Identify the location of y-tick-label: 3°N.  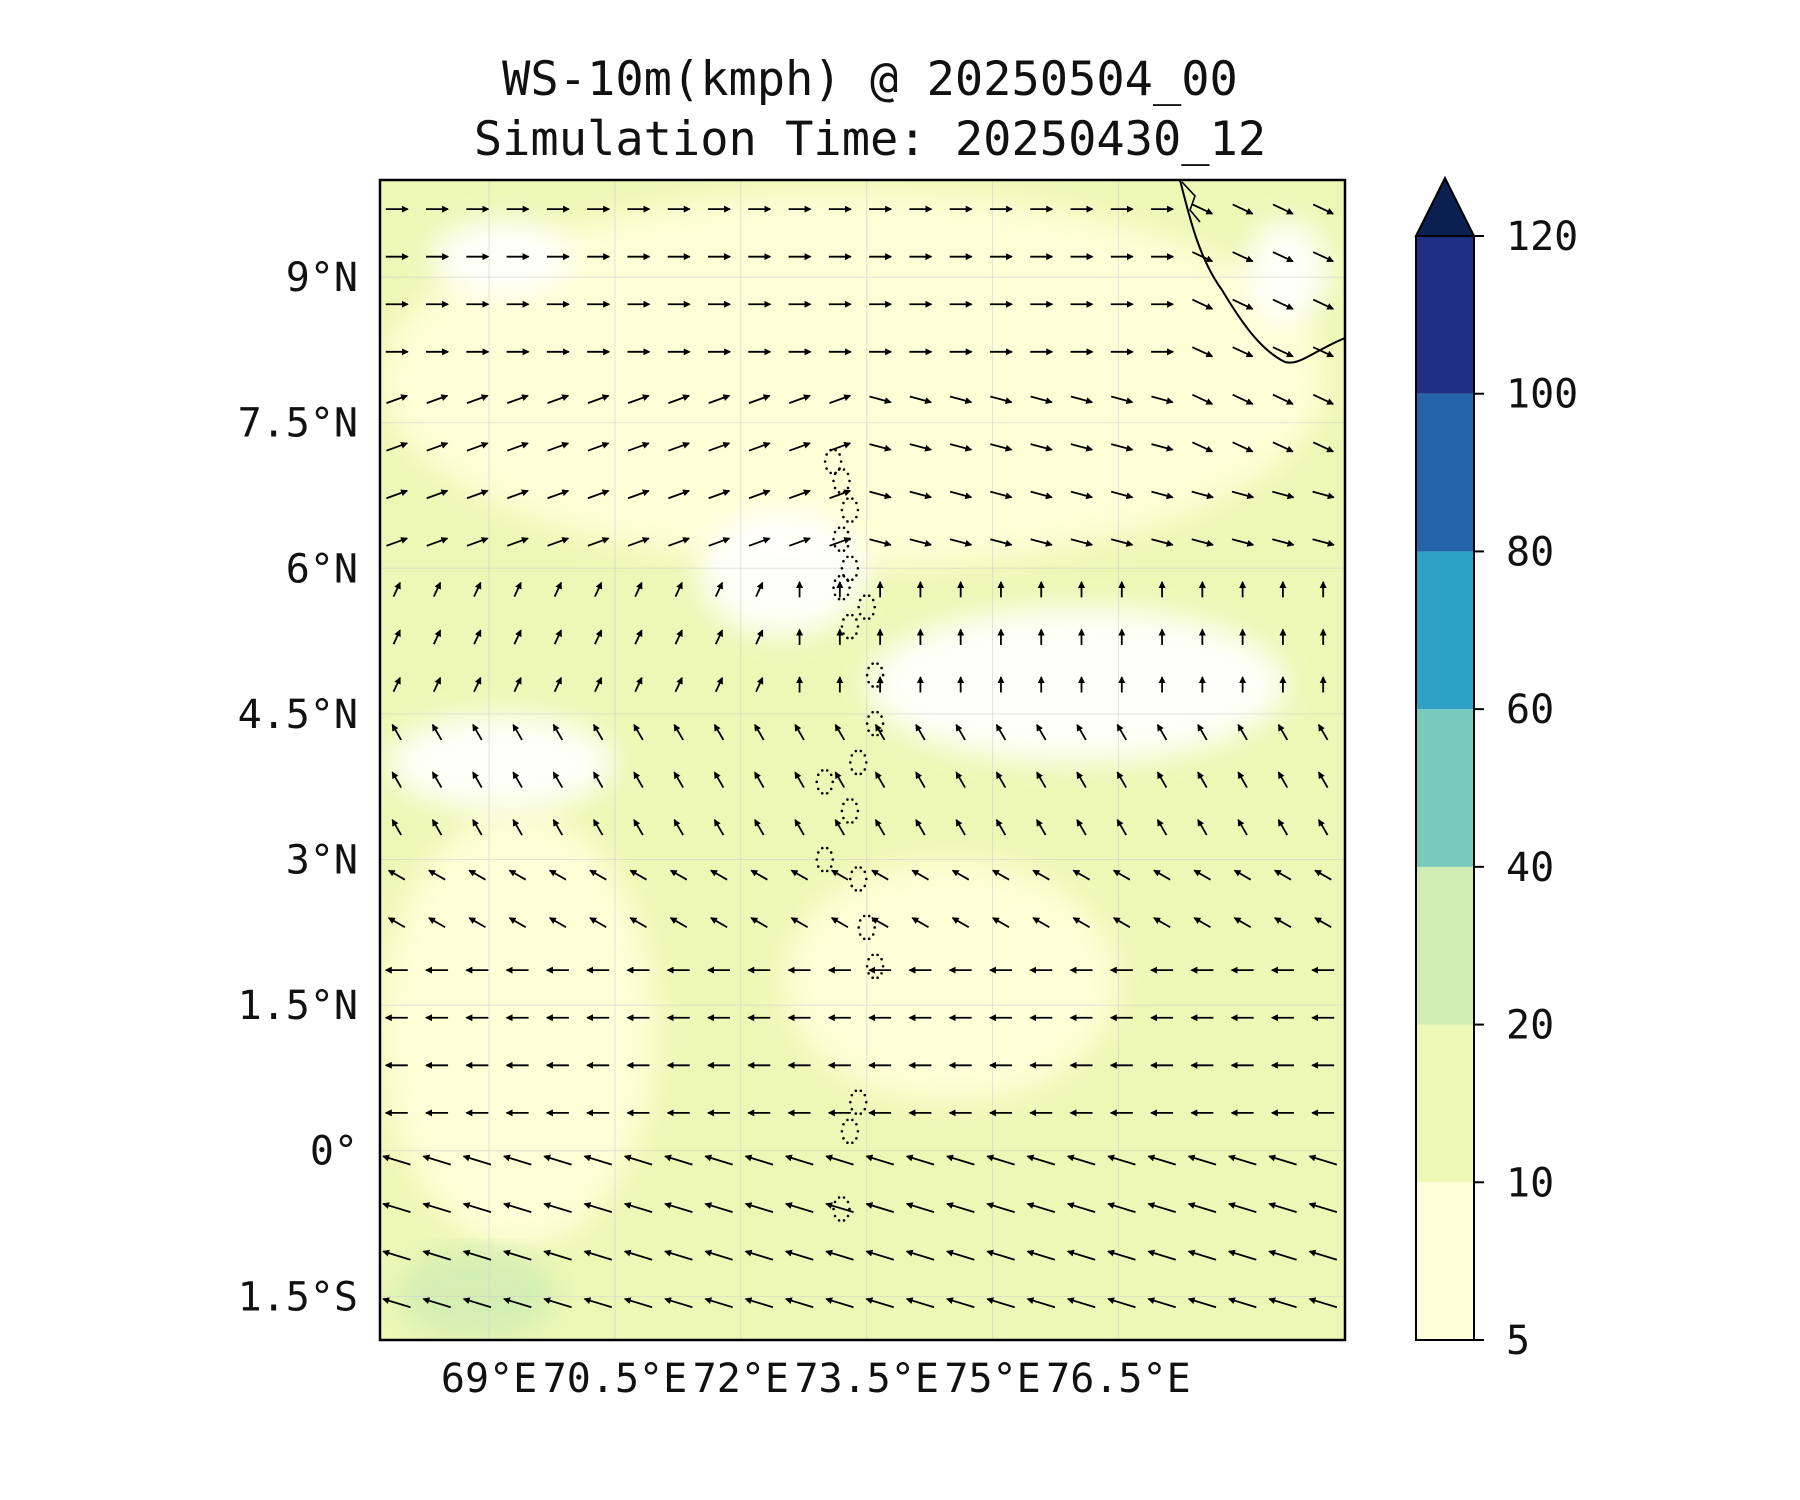
(322, 860).